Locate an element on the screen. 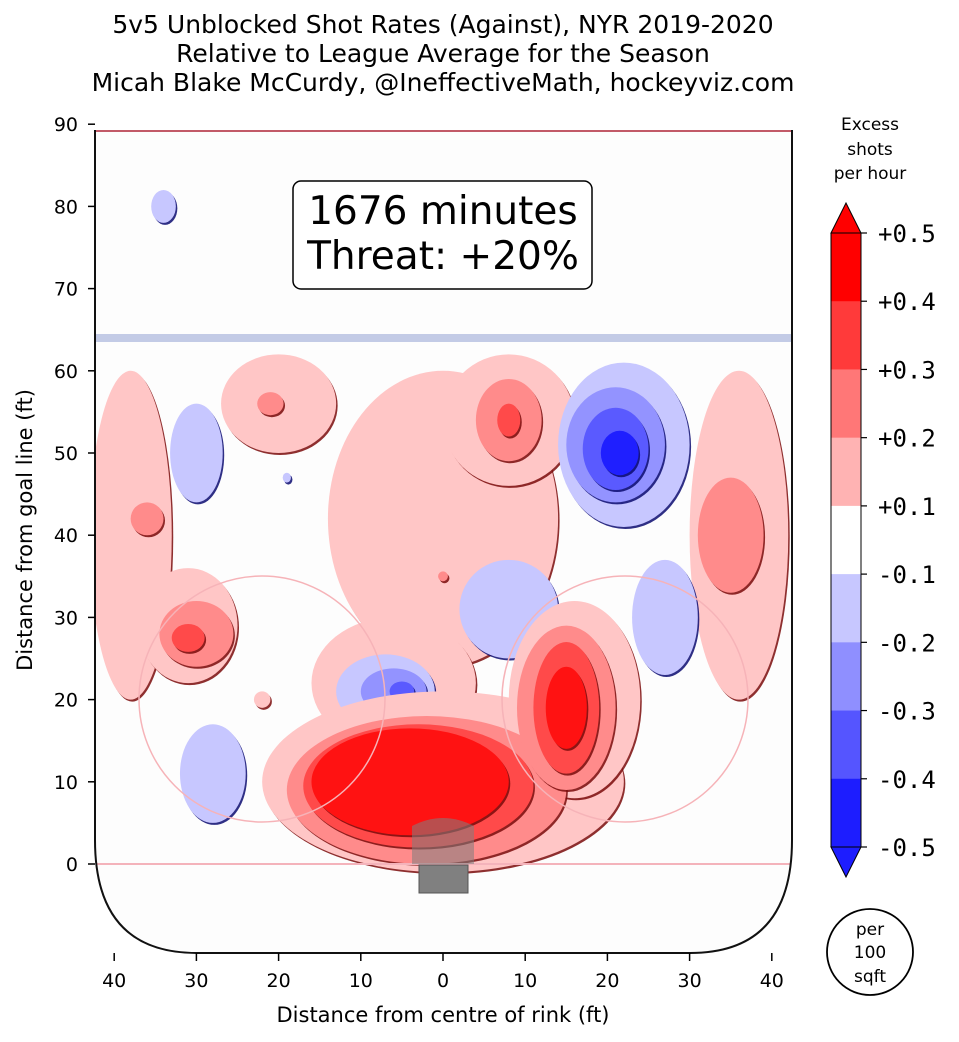 This screenshot has height=1042, width=959. colorbar-tick-label-7: -0.3 is located at coordinates (907, 712).